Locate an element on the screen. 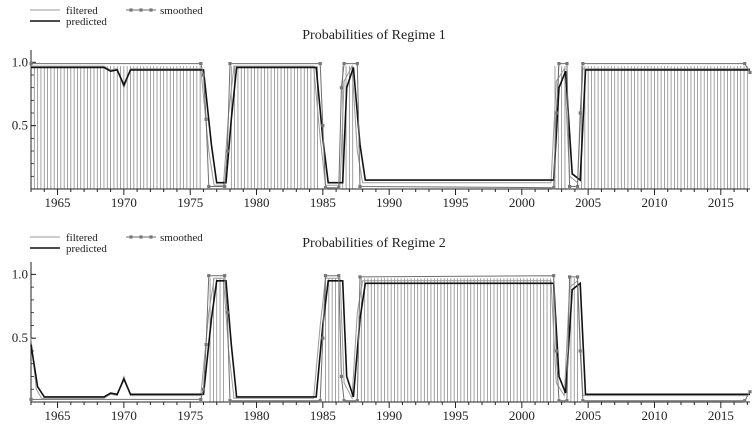 The height and width of the screenshot is (427, 753). x-tick-label: 2010 is located at coordinates (654, 415).